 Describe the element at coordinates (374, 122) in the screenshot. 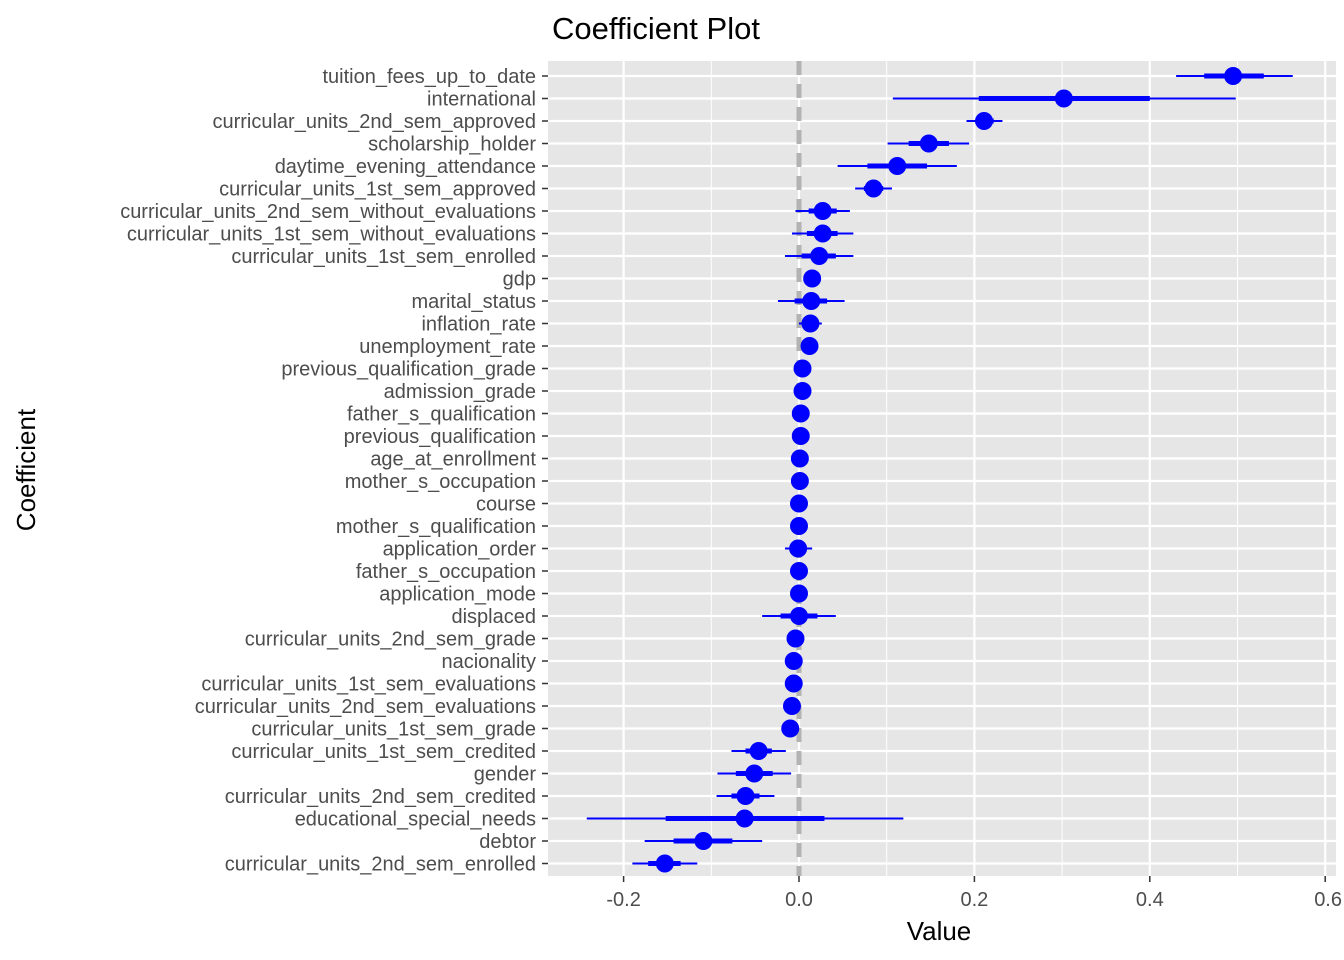

I see `y-tick-label: curricular_units_2nd_sem_approved` at that location.